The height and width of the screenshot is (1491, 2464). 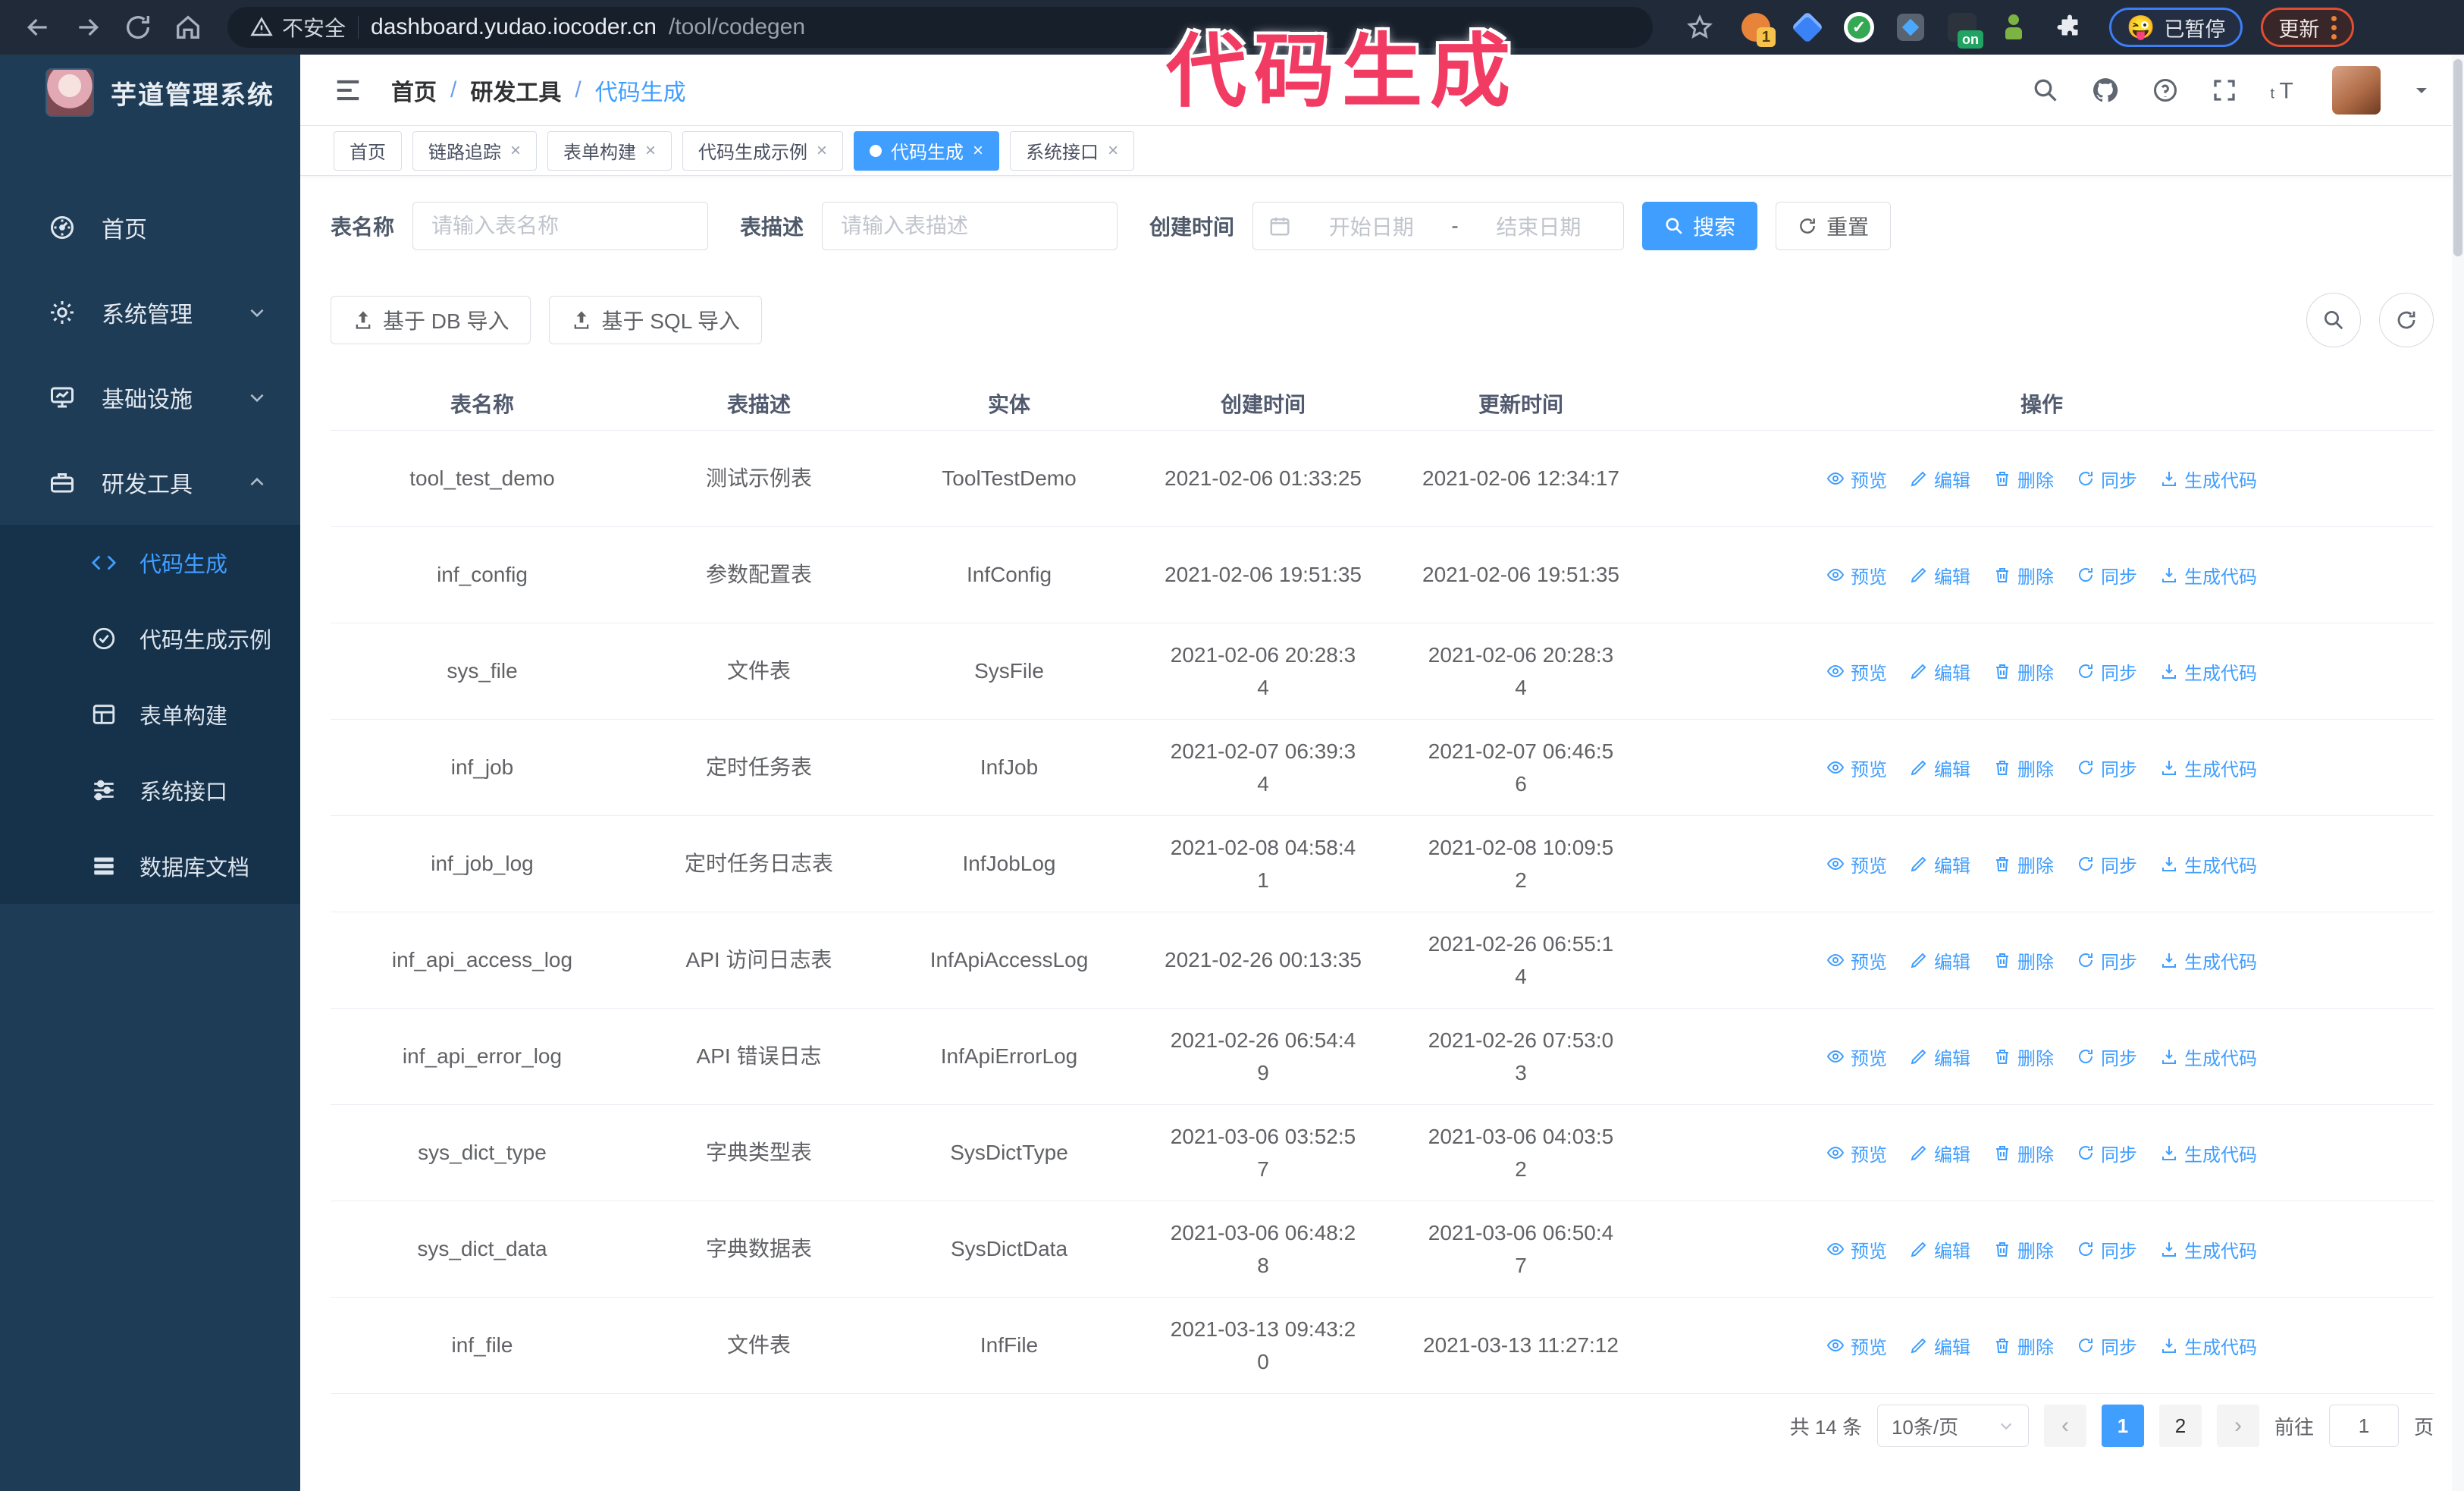 What do you see at coordinates (88, 27) in the screenshot?
I see `forward-icon` at bounding box center [88, 27].